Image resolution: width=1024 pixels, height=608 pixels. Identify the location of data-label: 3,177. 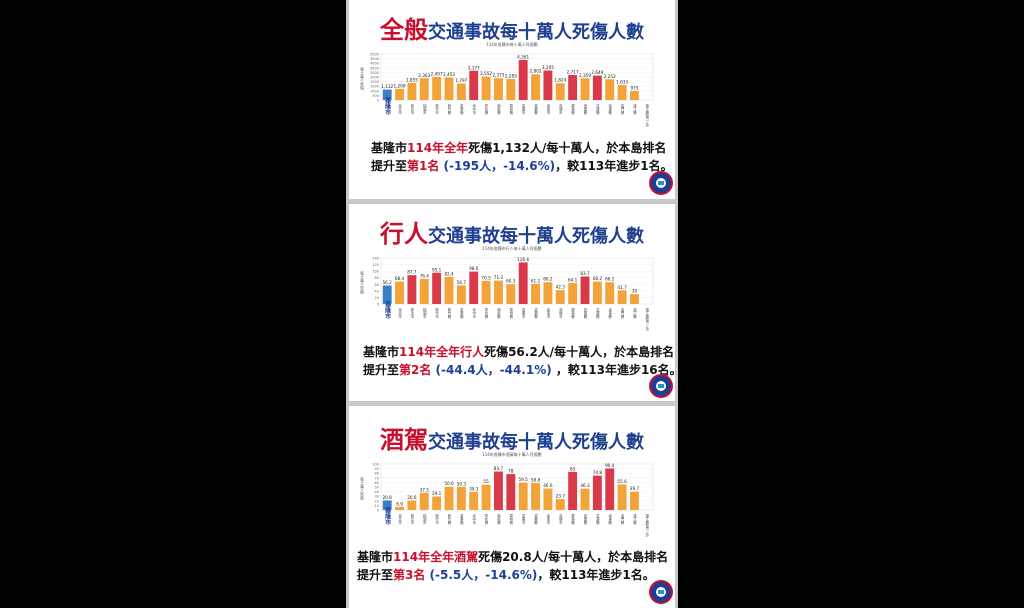
(474, 67).